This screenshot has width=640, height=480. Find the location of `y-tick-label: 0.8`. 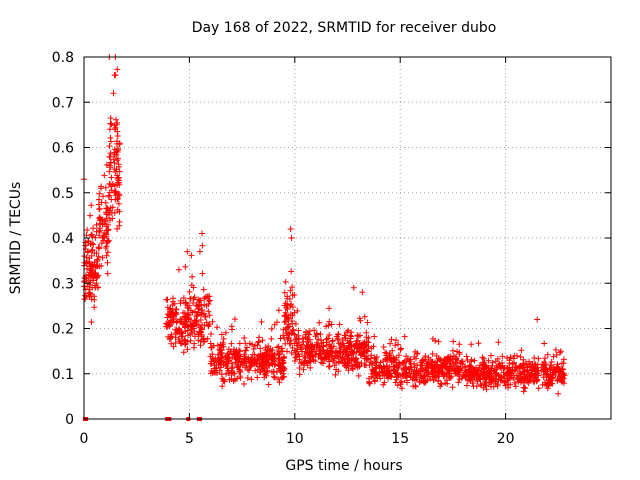

y-tick-label: 0.8 is located at coordinates (63, 58).